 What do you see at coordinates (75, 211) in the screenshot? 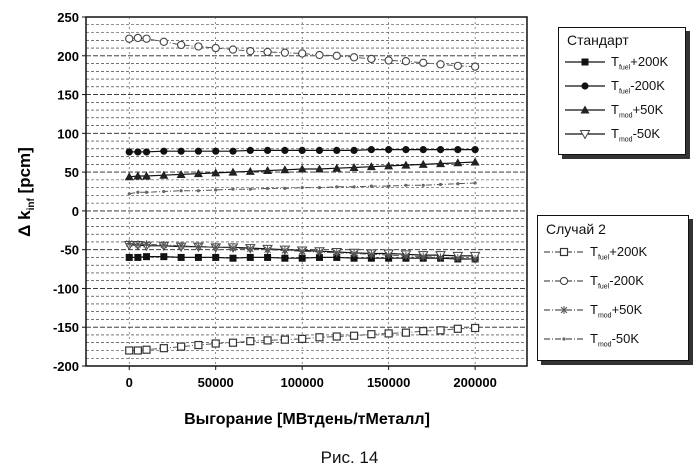
I see `y-tick-label: 0` at bounding box center [75, 211].